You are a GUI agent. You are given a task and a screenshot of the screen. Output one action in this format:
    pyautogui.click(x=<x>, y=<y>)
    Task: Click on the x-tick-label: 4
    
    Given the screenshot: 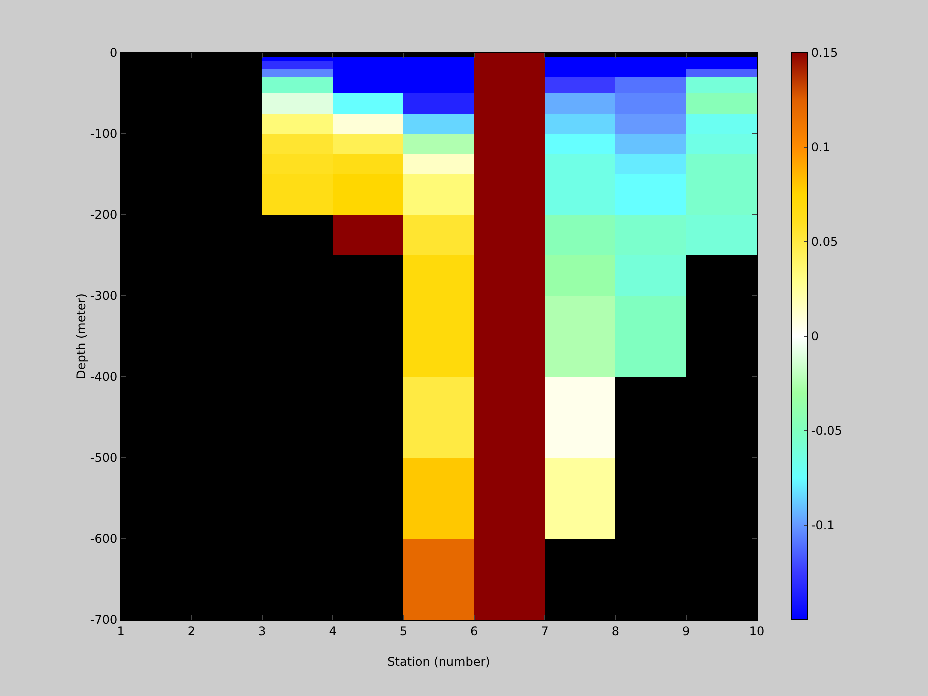 What is the action you would take?
    pyautogui.click(x=333, y=631)
    